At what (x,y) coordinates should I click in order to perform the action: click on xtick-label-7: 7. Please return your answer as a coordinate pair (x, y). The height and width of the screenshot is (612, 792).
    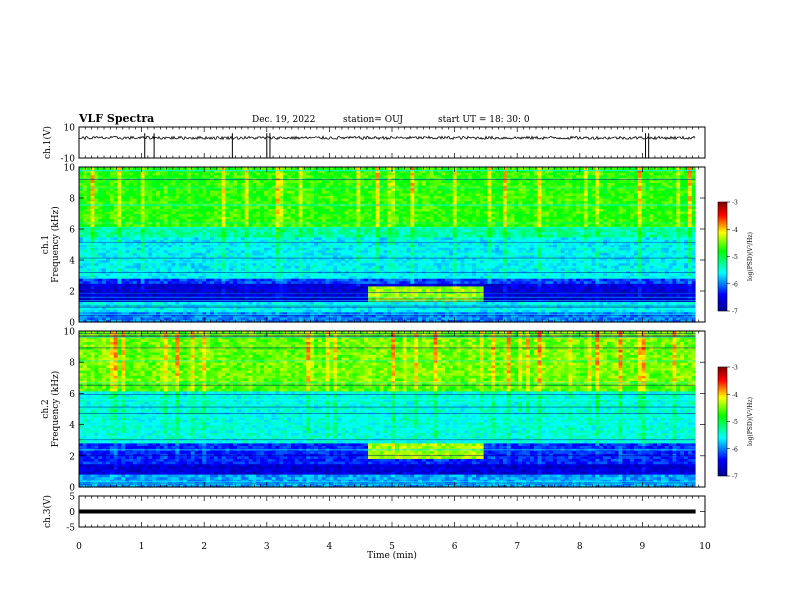
    Looking at the image, I should click on (517, 547).